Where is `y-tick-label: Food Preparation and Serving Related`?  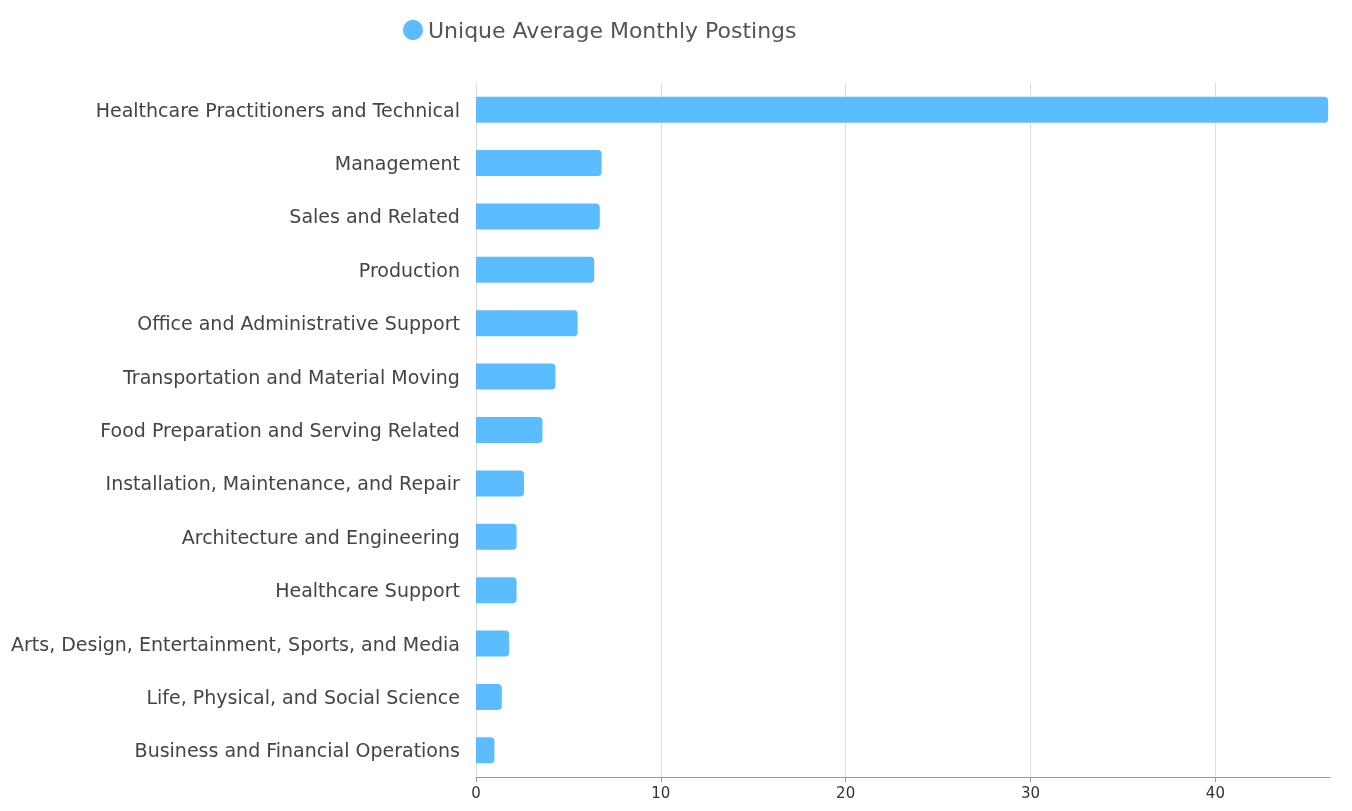
y-tick-label: Food Preparation and Serving Related is located at coordinates (280, 430).